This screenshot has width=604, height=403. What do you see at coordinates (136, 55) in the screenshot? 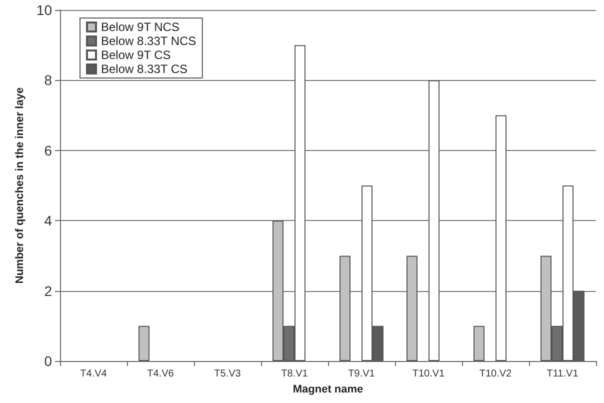
I see `legend-label: Below 9T CS` at bounding box center [136, 55].